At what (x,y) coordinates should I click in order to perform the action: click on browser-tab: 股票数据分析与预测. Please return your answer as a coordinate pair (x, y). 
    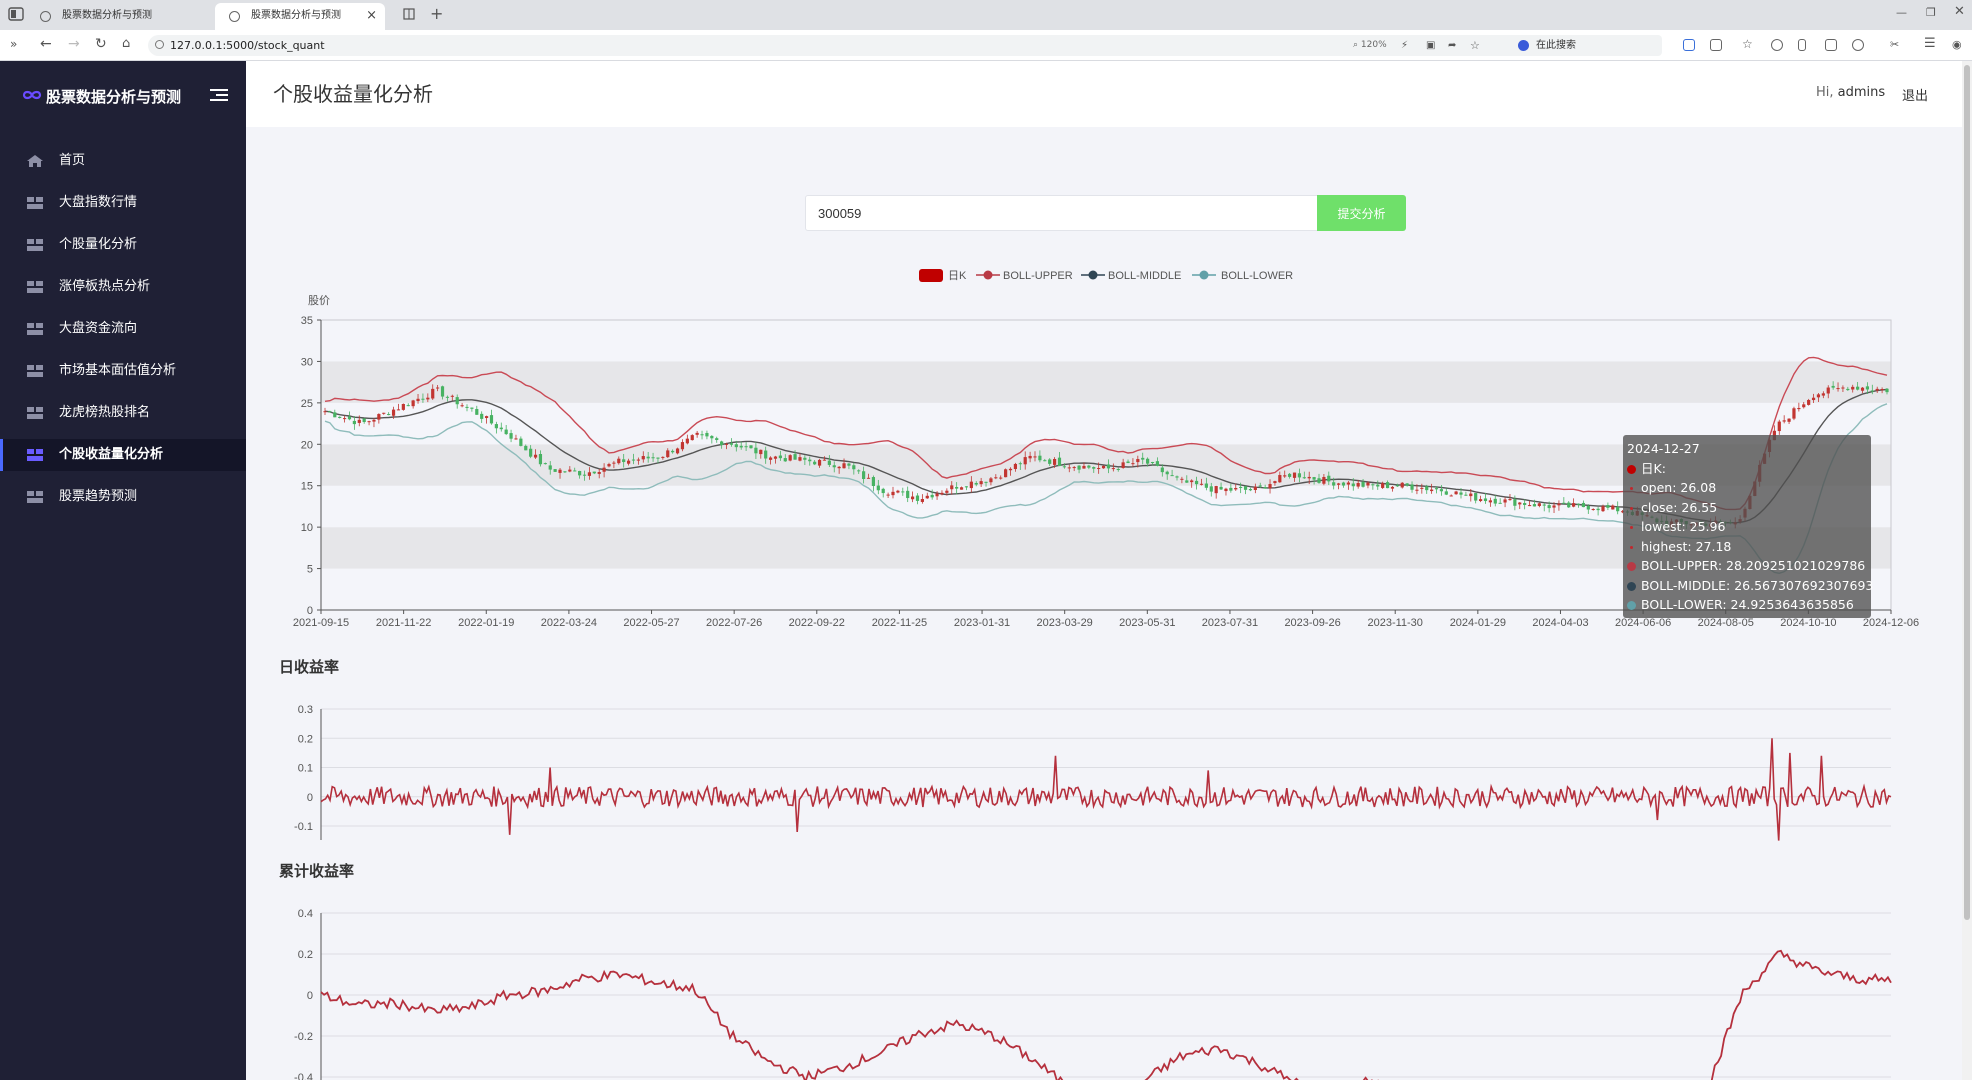
    Looking at the image, I should click on (121, 16).